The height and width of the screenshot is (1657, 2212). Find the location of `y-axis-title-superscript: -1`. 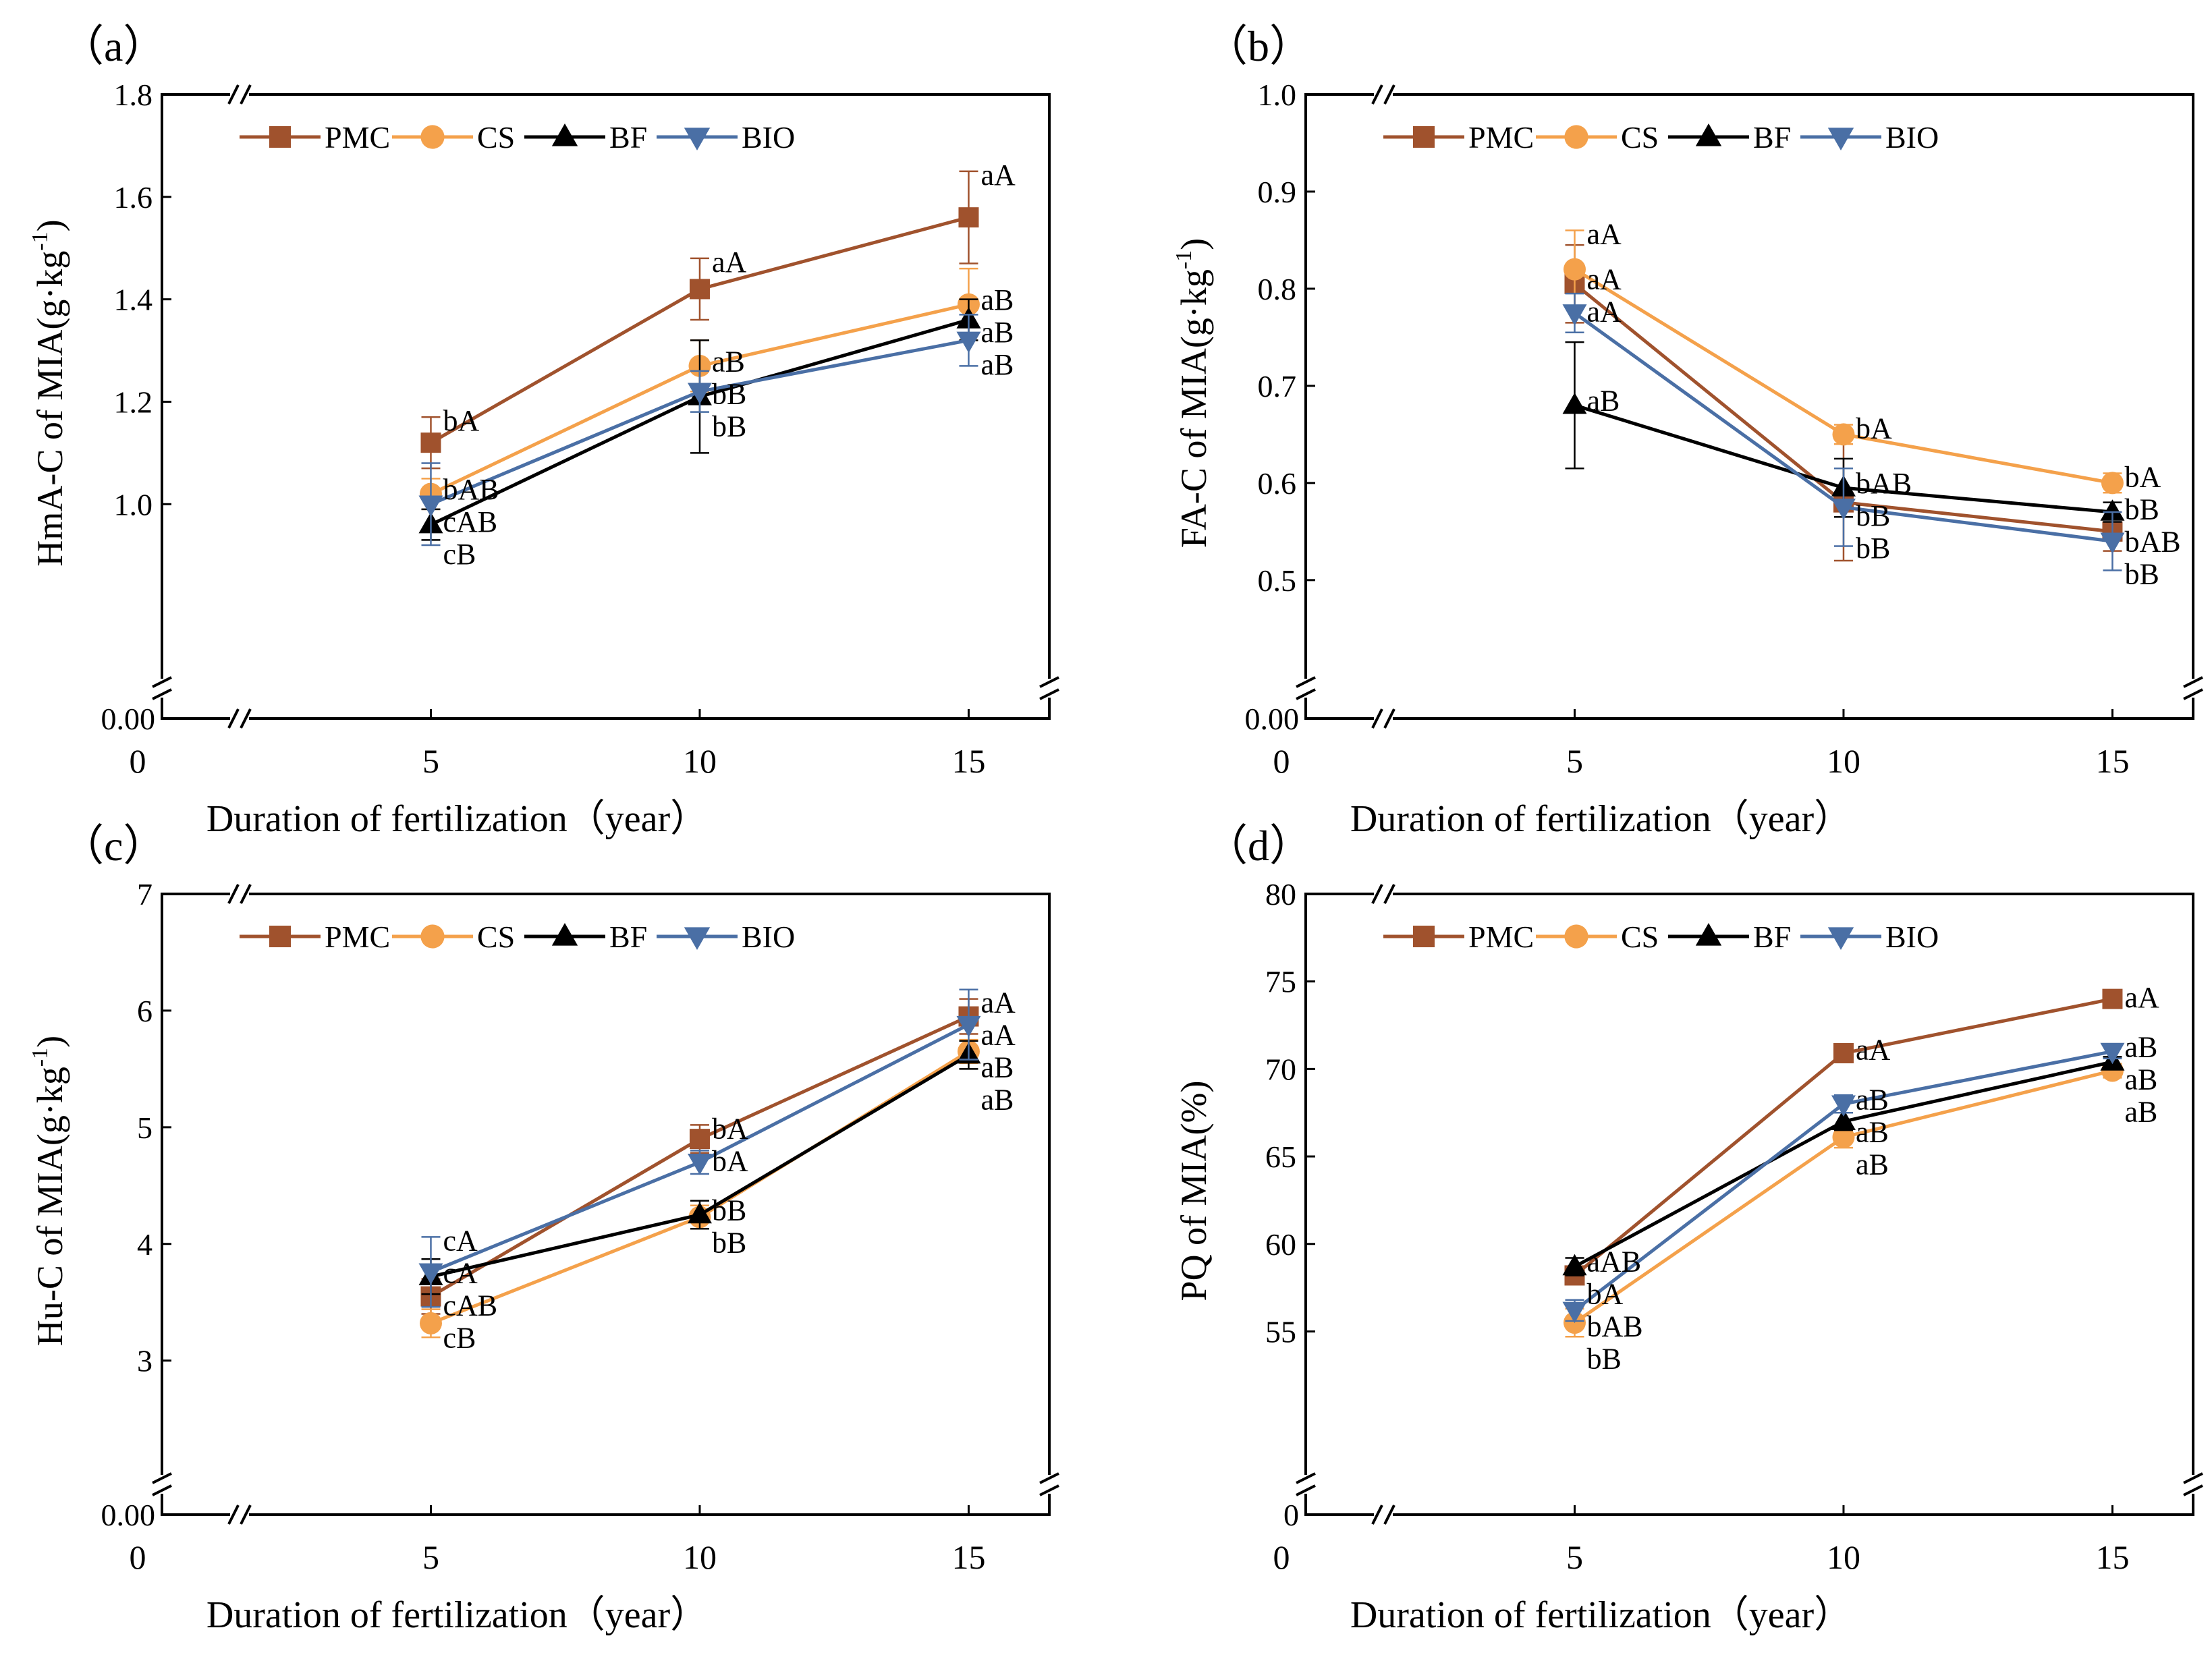

y-axis-title-superscript: -1 is located at coordinates (1183, 259).